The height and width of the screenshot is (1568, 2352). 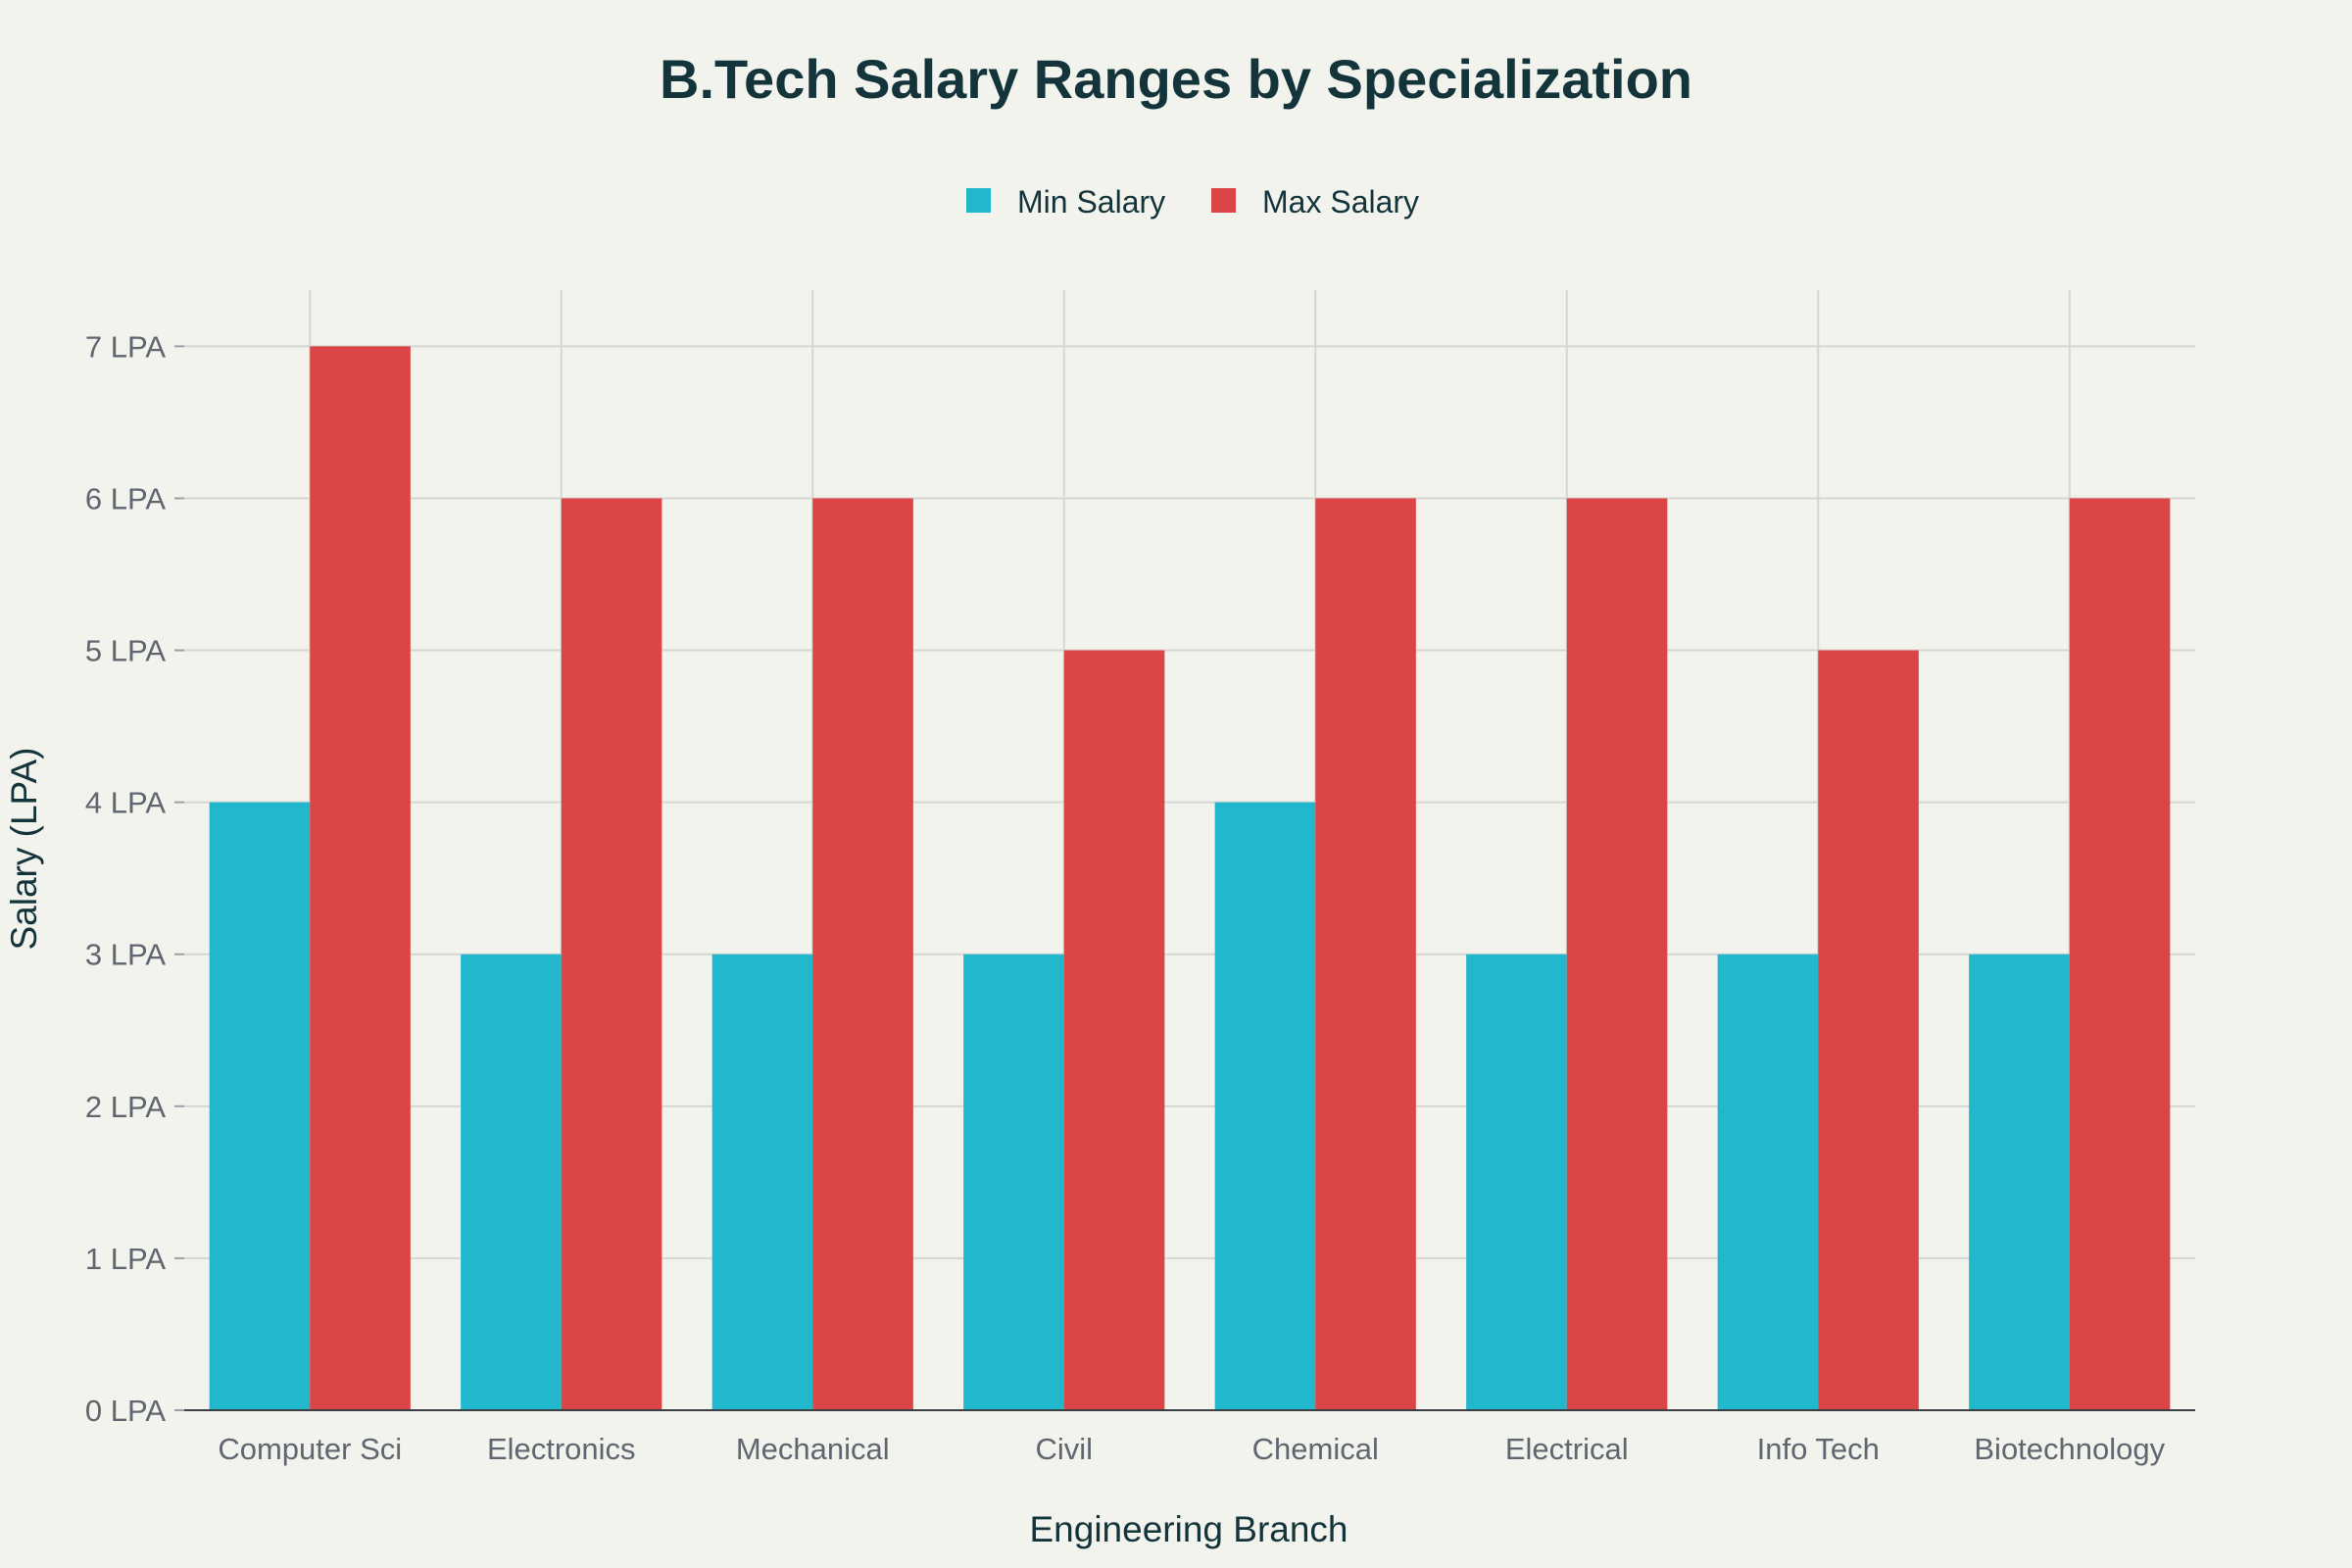 I want to click on x-tick-label: Electrical, so click(x=1567, y=1449).